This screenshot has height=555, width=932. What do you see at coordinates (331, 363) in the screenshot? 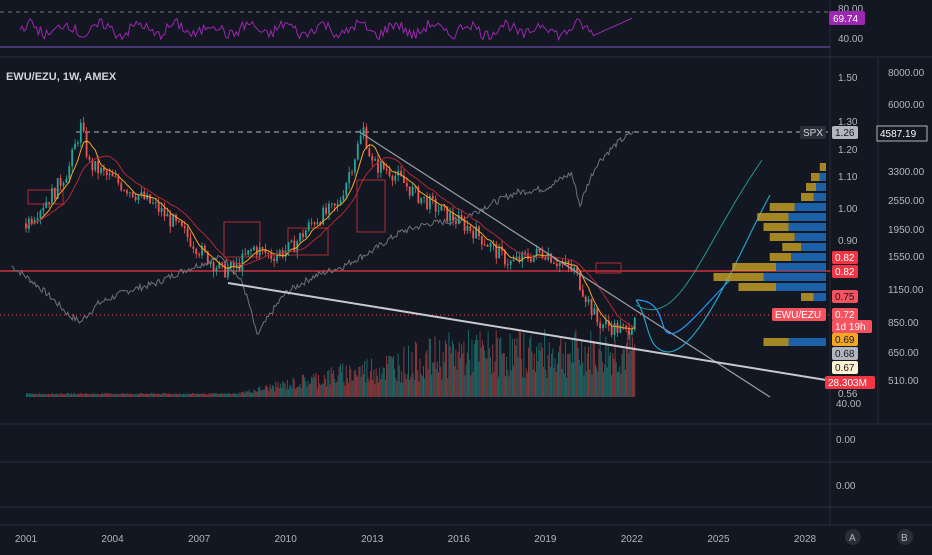
I see `volume-bars` at bounding box center [331, 363].